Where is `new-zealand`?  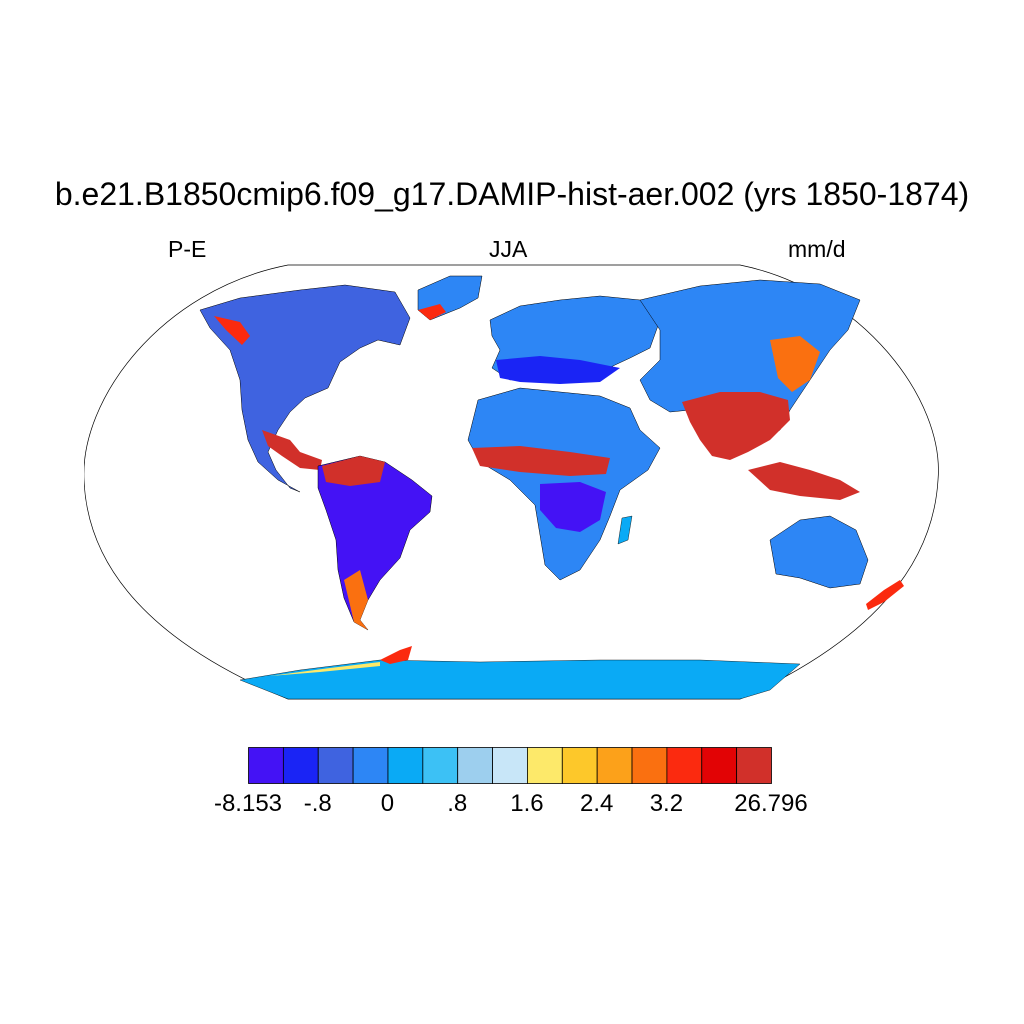
new-zealand is located at coordinates (885, 595).